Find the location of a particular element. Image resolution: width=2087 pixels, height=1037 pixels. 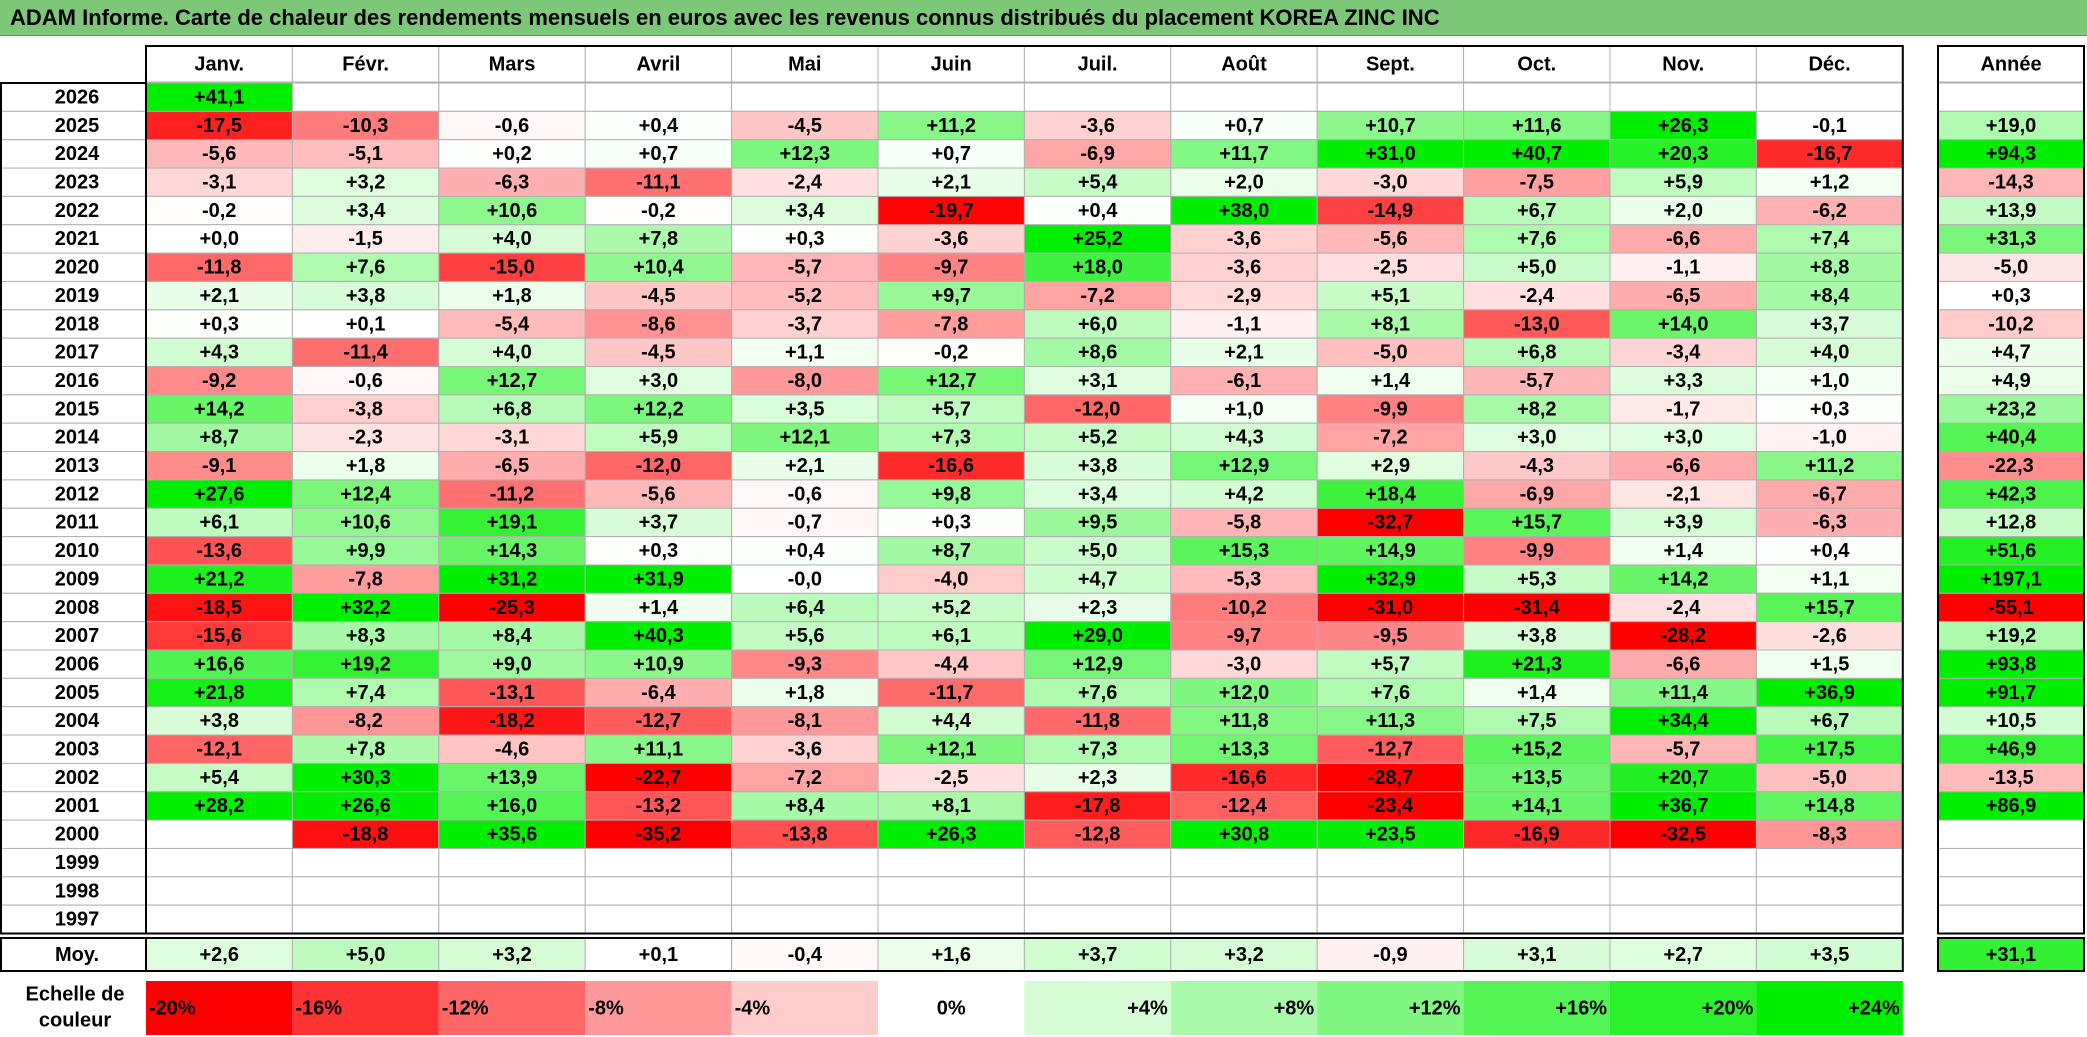

year-label: 2015 is located at coordinates (77, 409).